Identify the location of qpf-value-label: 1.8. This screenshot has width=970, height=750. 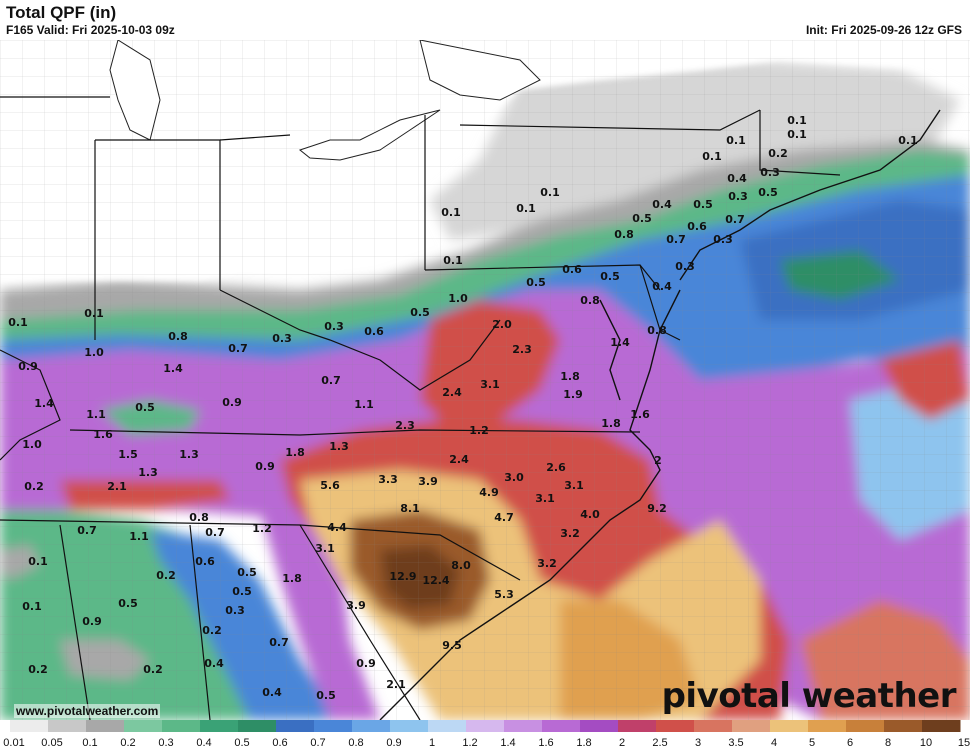
(570, 376).